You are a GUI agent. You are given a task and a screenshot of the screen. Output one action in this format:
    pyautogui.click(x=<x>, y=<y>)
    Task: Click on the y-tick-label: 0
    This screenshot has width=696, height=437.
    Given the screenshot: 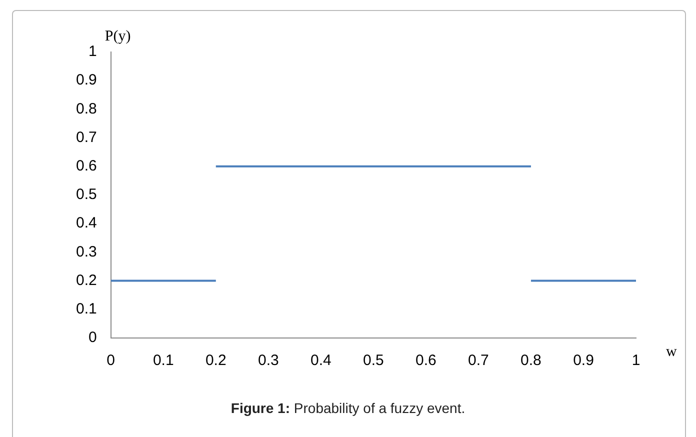 What is the action you would take?
    pyautogui.click(x=92, y=337)
    